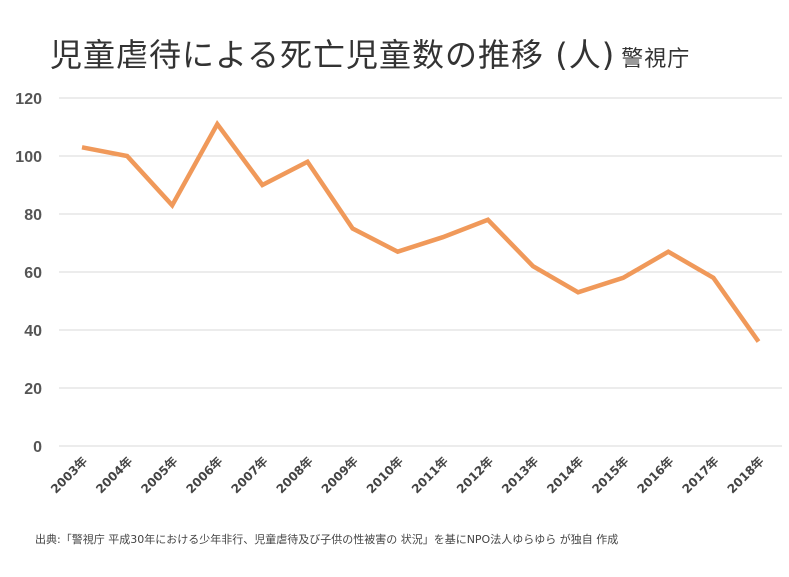 This screenshot has width=789, height=577. I want to click on y-tick-label: 0, so click(37, 447).